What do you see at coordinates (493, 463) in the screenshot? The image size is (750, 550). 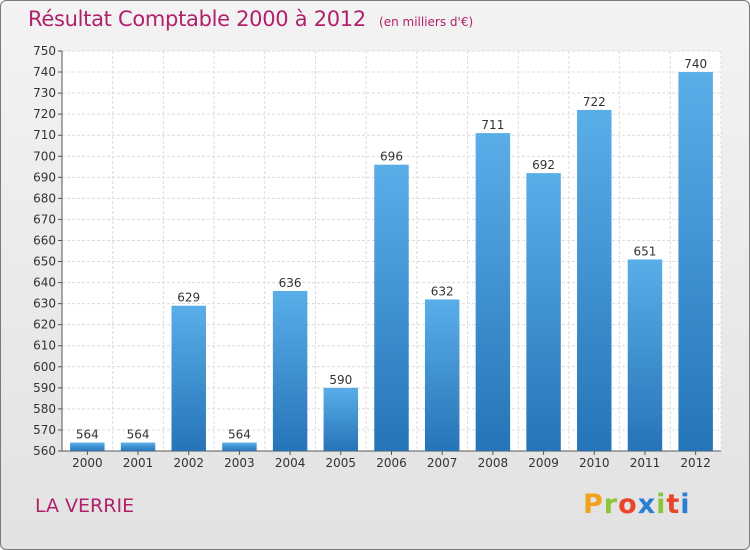 I see `x-tick-label: 2008` at bounding box center [493, 463].